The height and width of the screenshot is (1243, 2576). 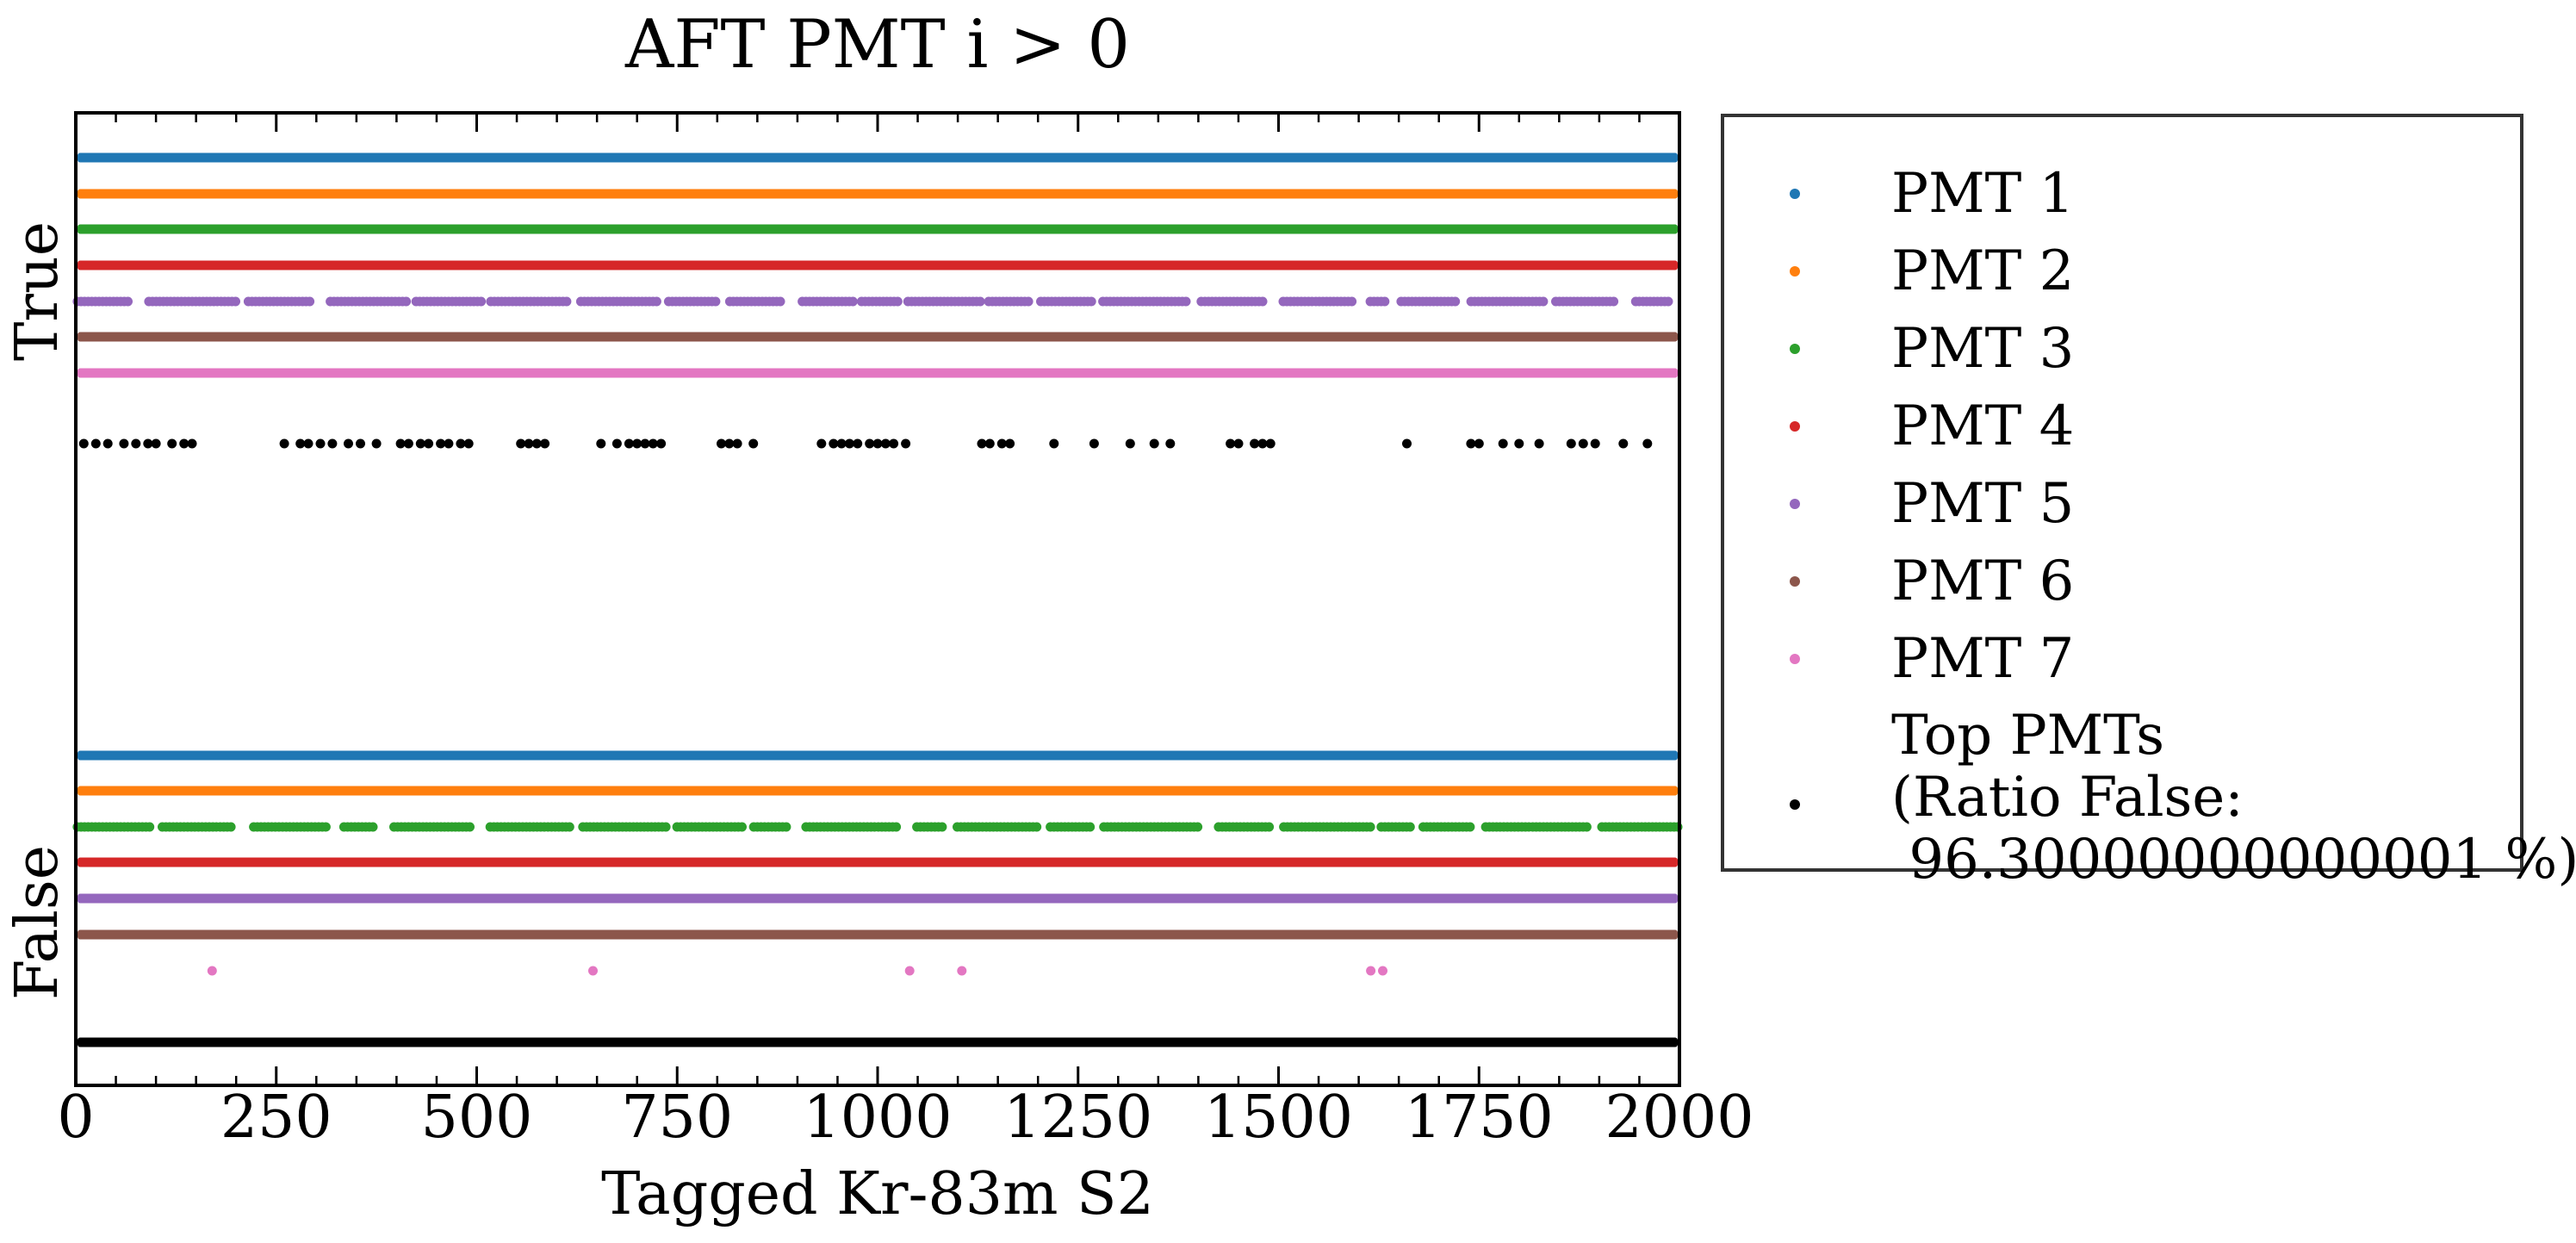 I want to click on x-axis-label: Tagged Kr-83m S2, so click(x=877, y=1194).